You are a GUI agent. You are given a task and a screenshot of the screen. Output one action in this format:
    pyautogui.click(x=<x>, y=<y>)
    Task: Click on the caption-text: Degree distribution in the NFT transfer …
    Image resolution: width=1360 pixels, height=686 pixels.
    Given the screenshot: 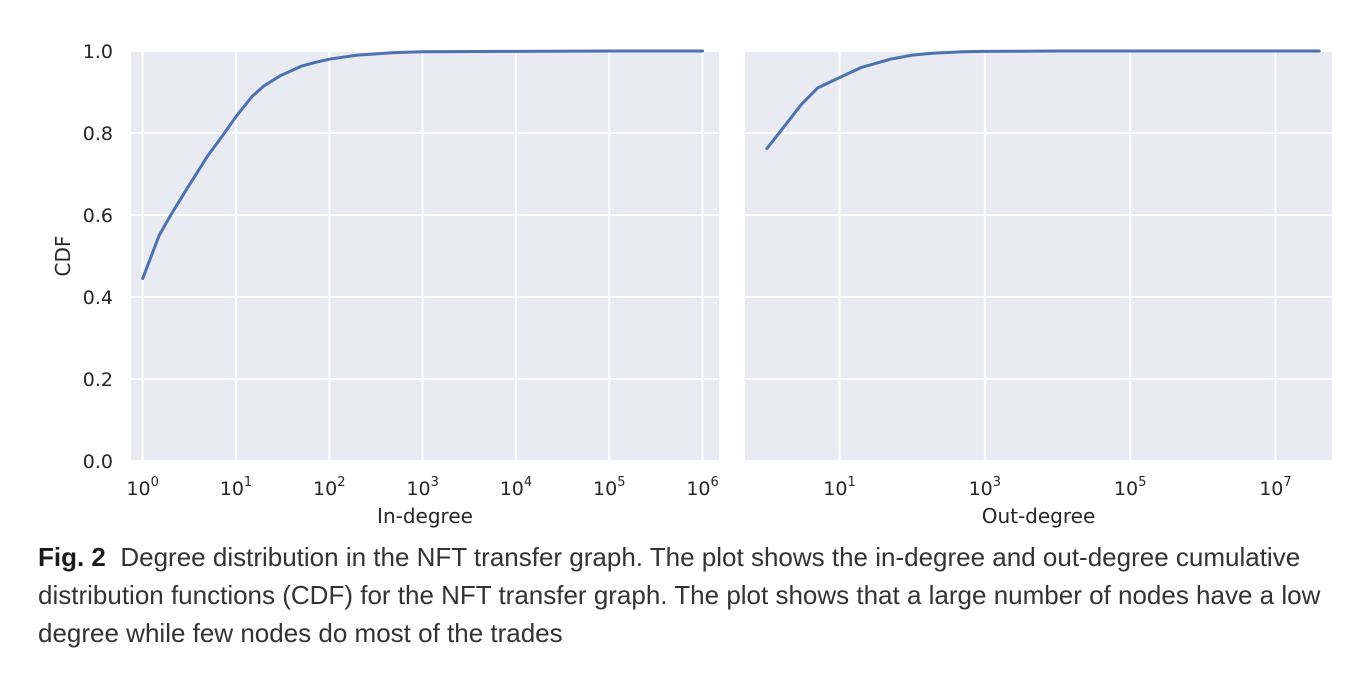 What is the action you would take?
    pyautogui.click(x=679, y=595)
    